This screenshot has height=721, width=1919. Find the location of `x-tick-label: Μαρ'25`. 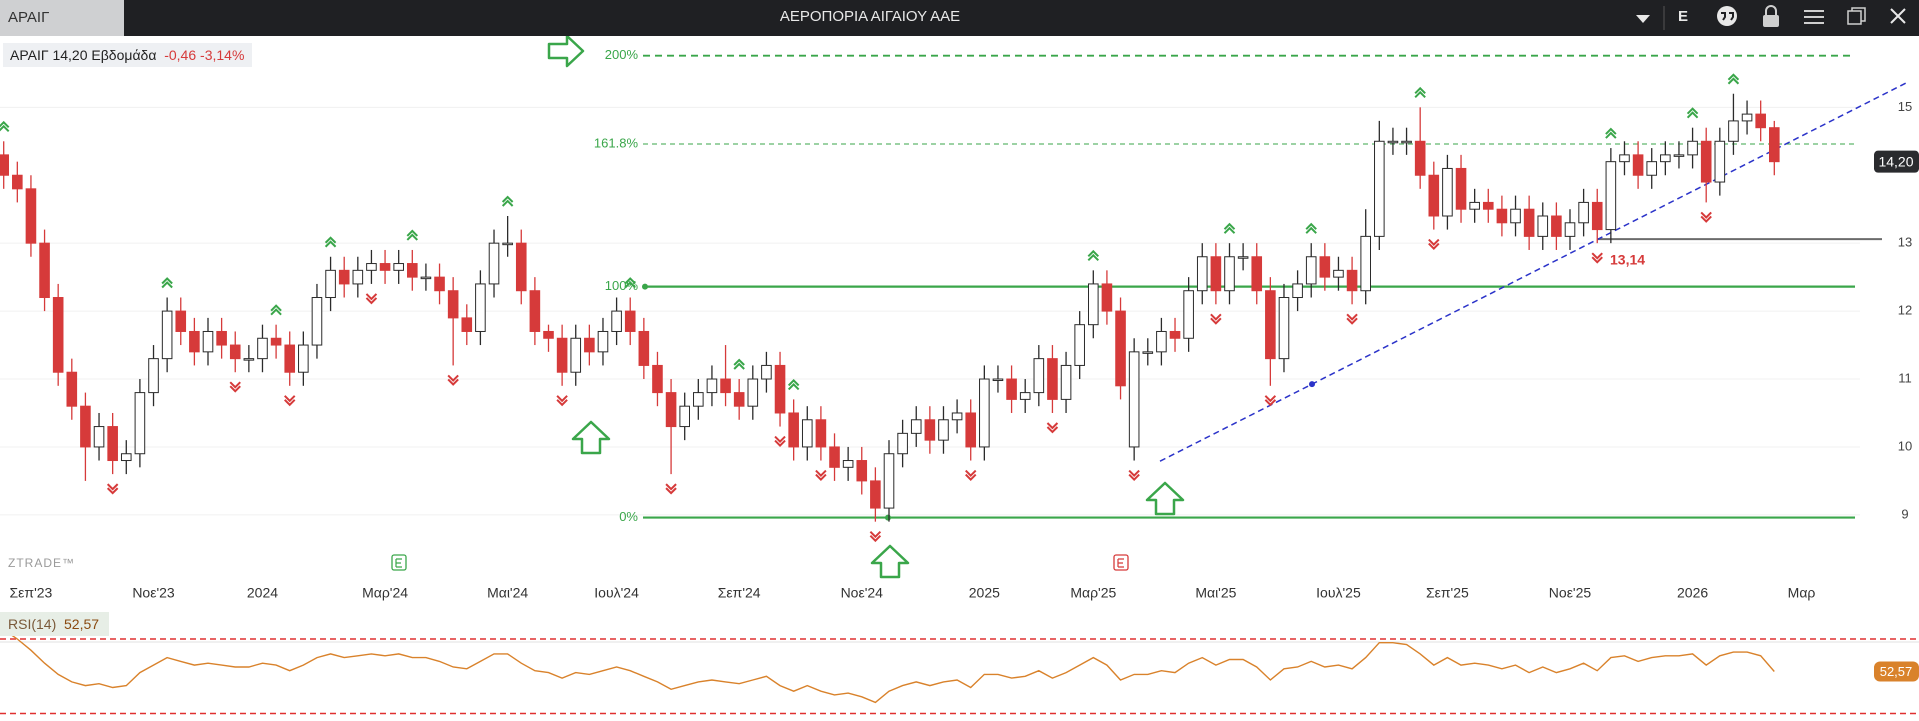

x-tick-label: Μαρ'25 is located at coordinates (1093, 593).